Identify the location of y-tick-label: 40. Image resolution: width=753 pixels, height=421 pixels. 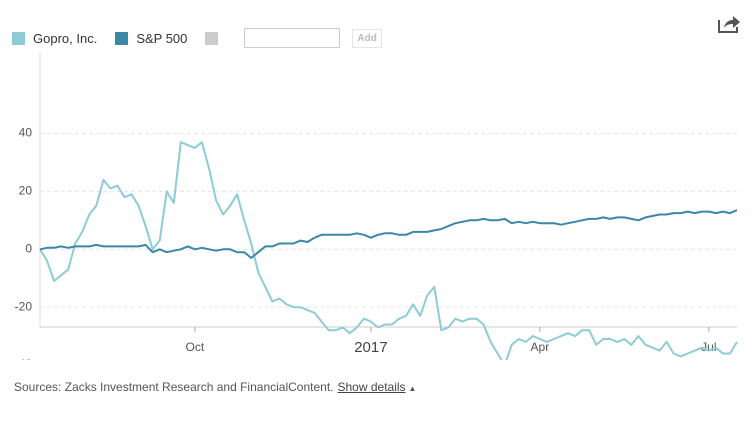
(26, 133).